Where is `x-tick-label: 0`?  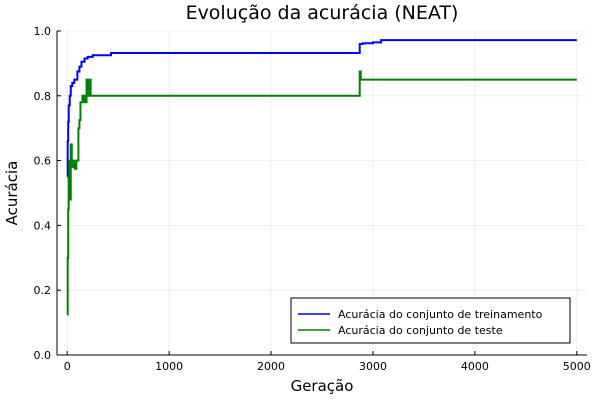 x-tick-label: 0 is located at coordinates (67, 366).